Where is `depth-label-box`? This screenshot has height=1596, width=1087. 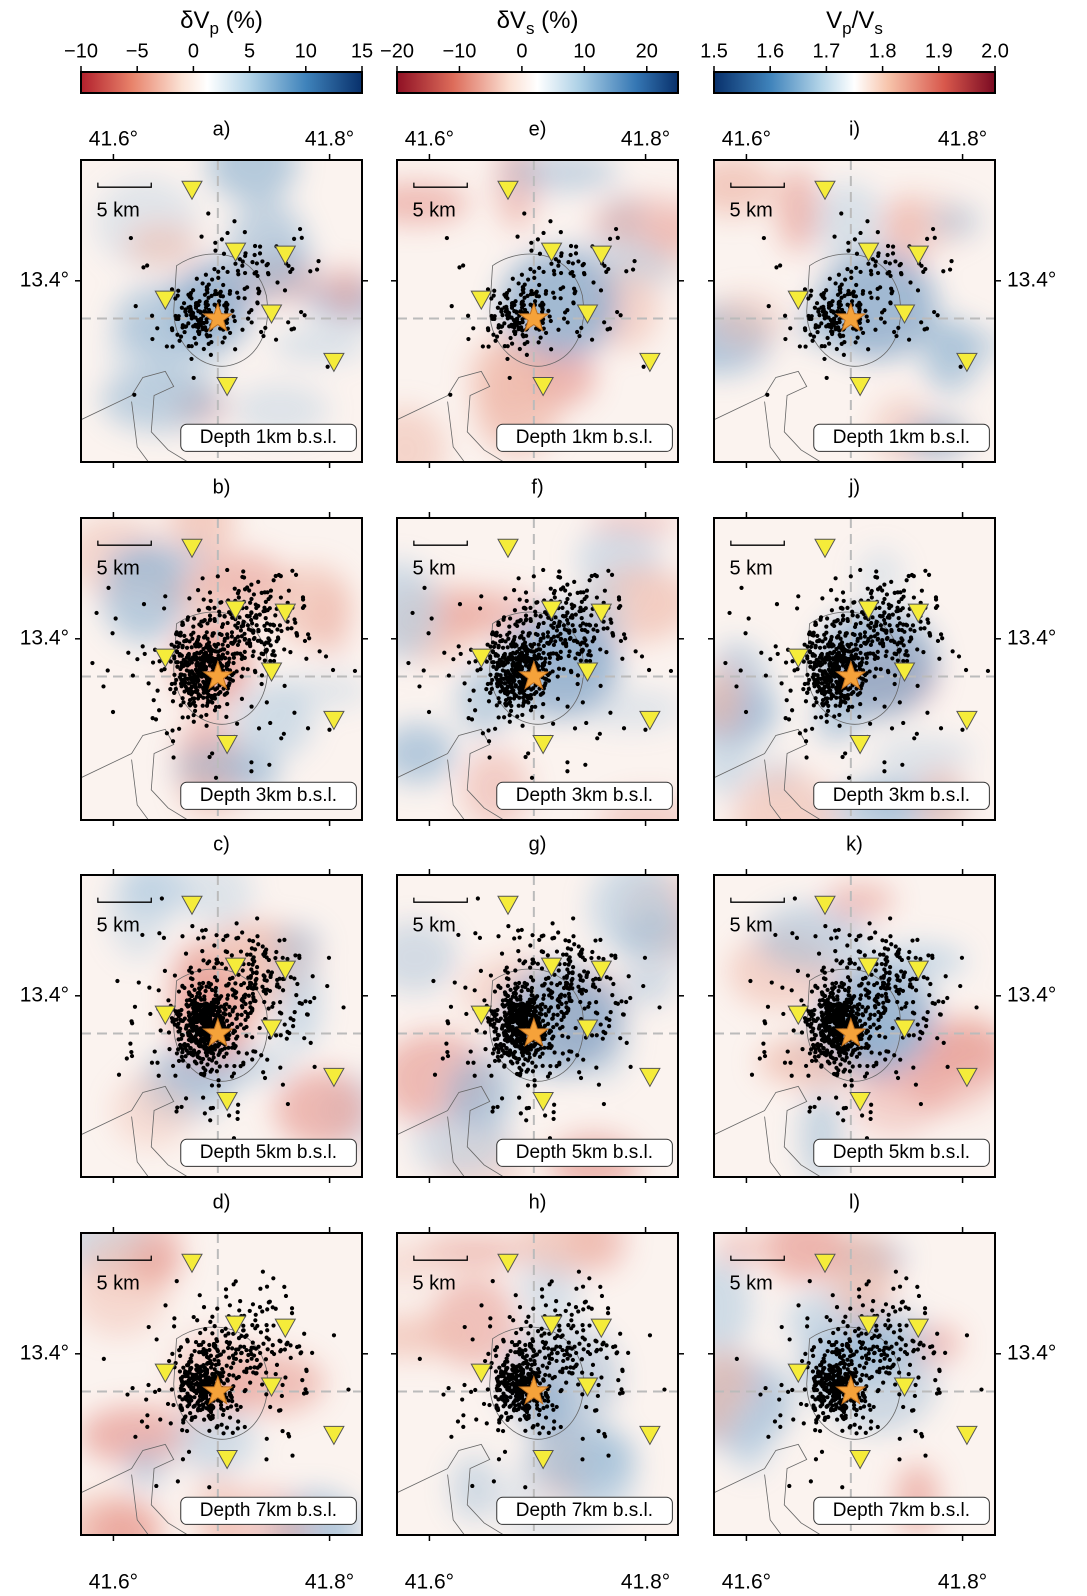
depth-label-box is located at coordinates (268, 1152).